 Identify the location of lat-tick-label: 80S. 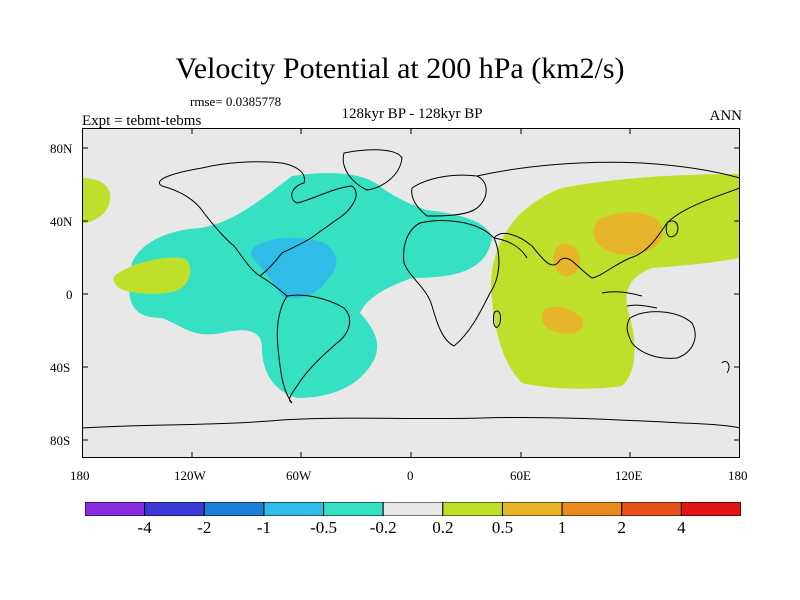
(60, 440).